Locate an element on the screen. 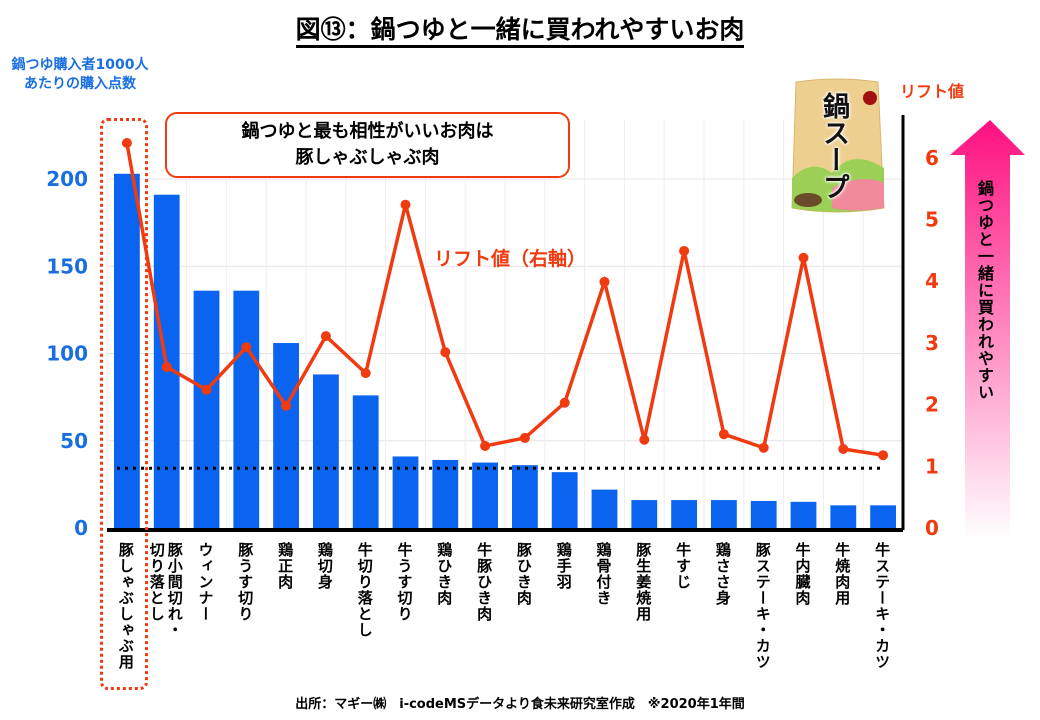 This screenshot has height=720, width=1040. x-tick-label: 鶏ささ身 is located at coordinates (722, 574).